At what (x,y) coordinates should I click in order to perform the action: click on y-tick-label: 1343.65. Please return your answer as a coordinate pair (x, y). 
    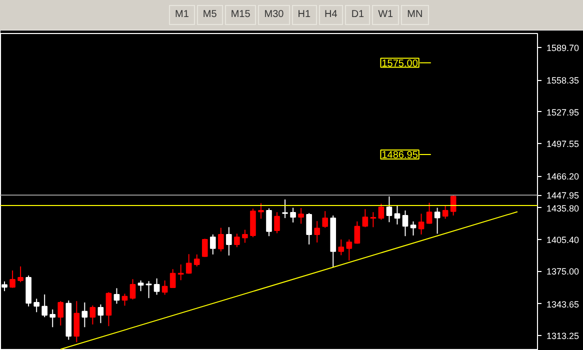
    Looking at the image, I should click on (563, 304).